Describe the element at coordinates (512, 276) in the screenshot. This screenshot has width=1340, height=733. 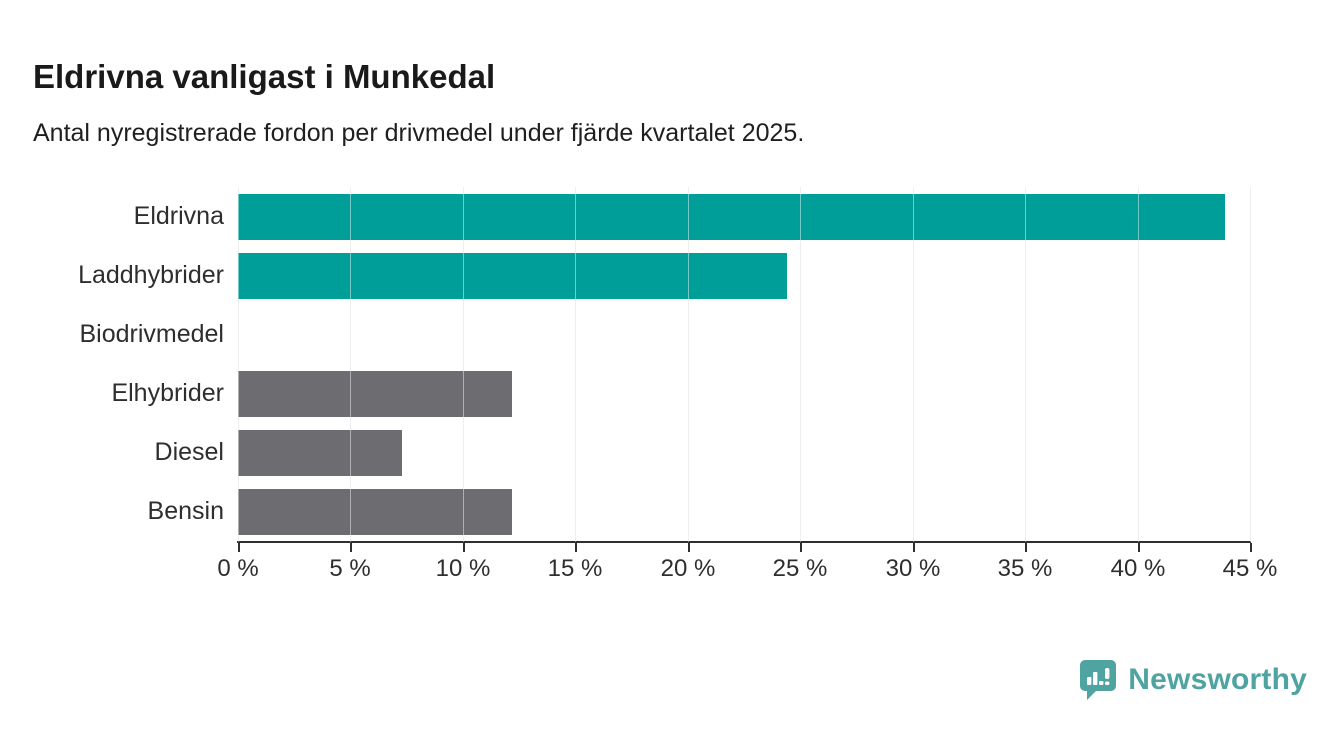
I see `bar-laddhybrider` at that location.